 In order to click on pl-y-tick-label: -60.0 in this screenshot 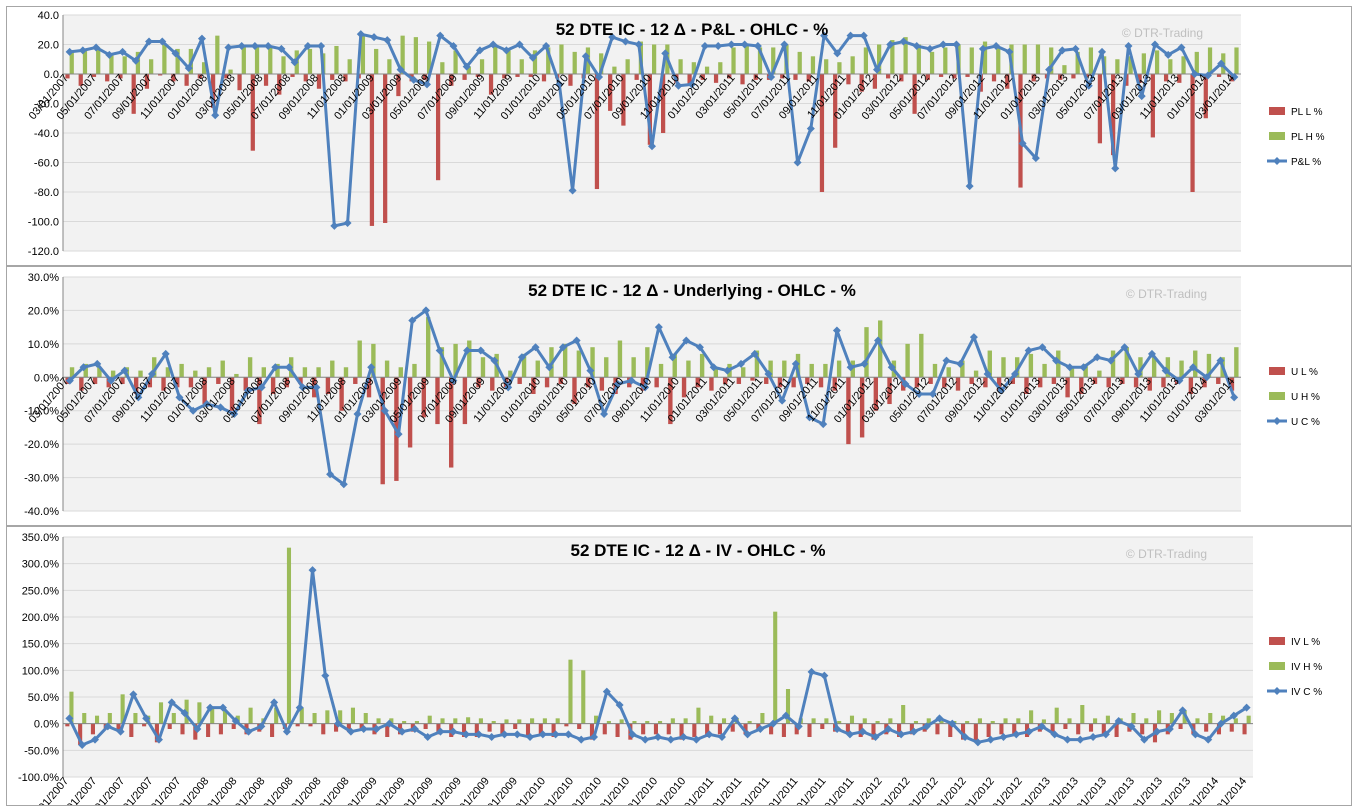, I will do `click(46, 164)`.